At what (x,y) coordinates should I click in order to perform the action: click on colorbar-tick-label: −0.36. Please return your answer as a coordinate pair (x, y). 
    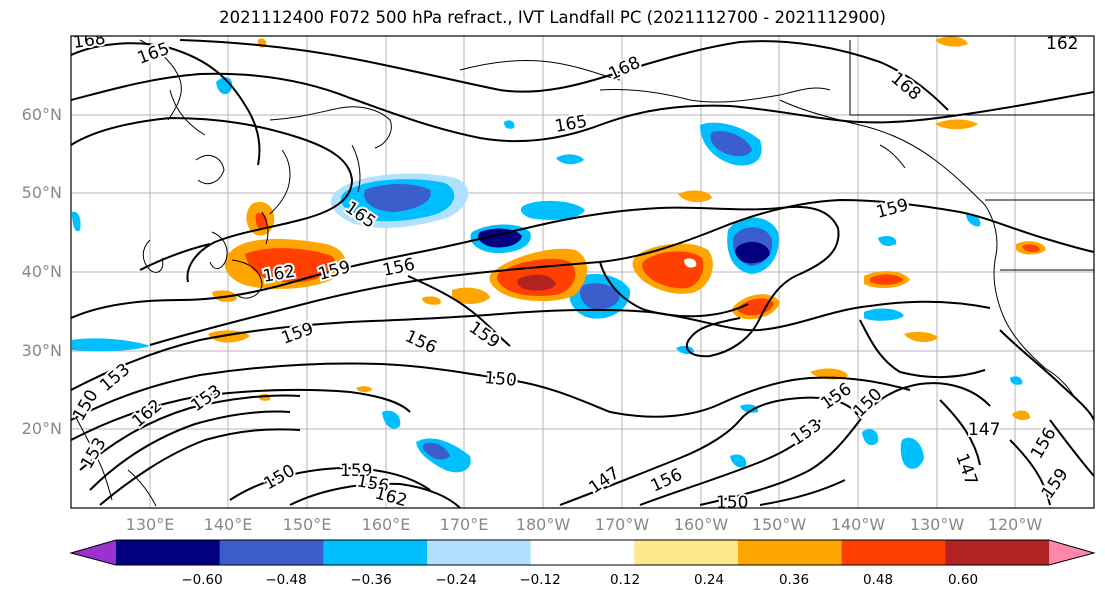
    Looking at the image, I should click on (371, 580).